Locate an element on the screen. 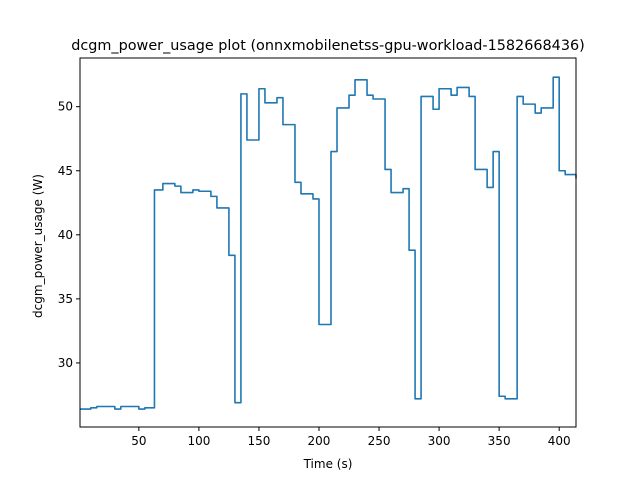 Image resolution: width=640 pixels, height=480 pixels. x-tick-label-1: 100 is located at coordinates (198, 441).